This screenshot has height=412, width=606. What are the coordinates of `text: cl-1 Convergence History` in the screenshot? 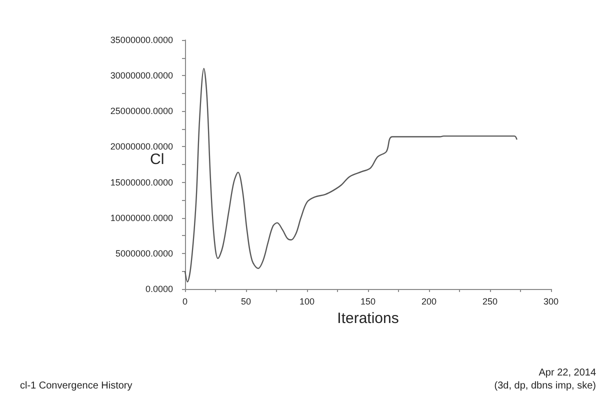 It's located at (76, 386).